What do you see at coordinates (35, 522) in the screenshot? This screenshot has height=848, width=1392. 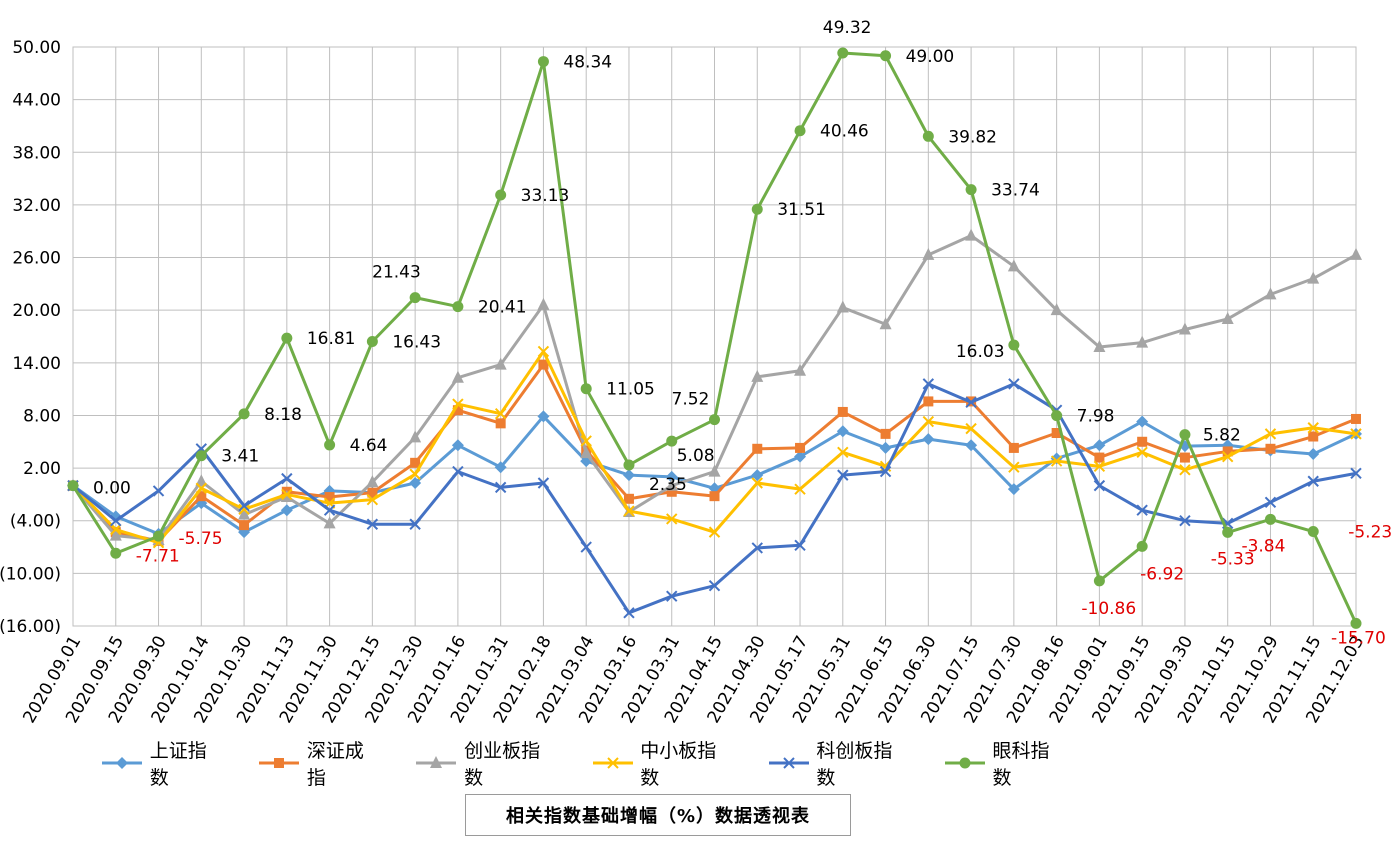 I see `y-tick-label: (4.00)` at bounding box center [35, 522].